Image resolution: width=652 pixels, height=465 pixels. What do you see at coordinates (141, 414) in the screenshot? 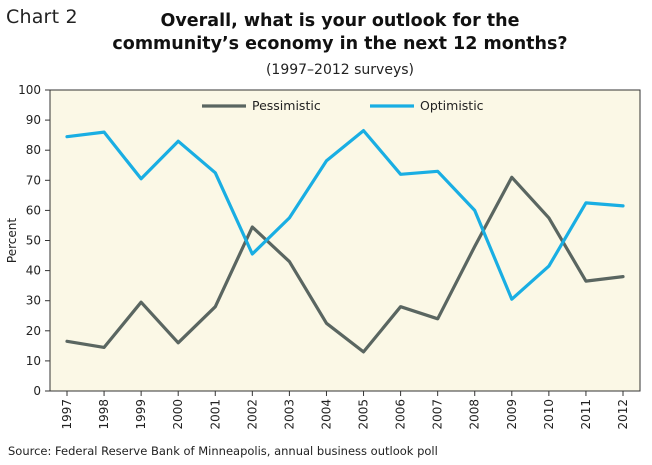
I see `x-tick-label: 1999` at bounding box center [141, 414].